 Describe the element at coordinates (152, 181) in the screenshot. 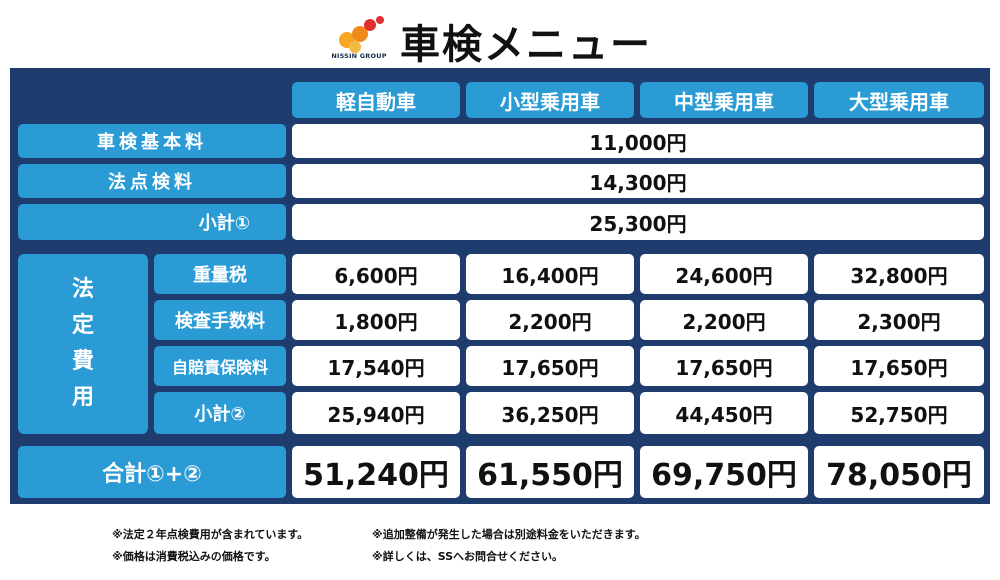

I see `inspection-fee-label: 法点検料` at that location.